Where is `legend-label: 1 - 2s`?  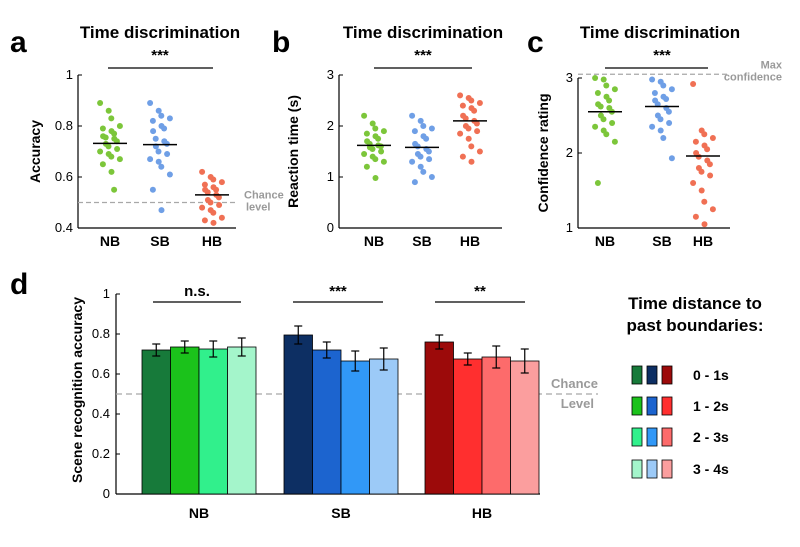
legend-label: 1 - 2s is located at coordinates (711, 406).